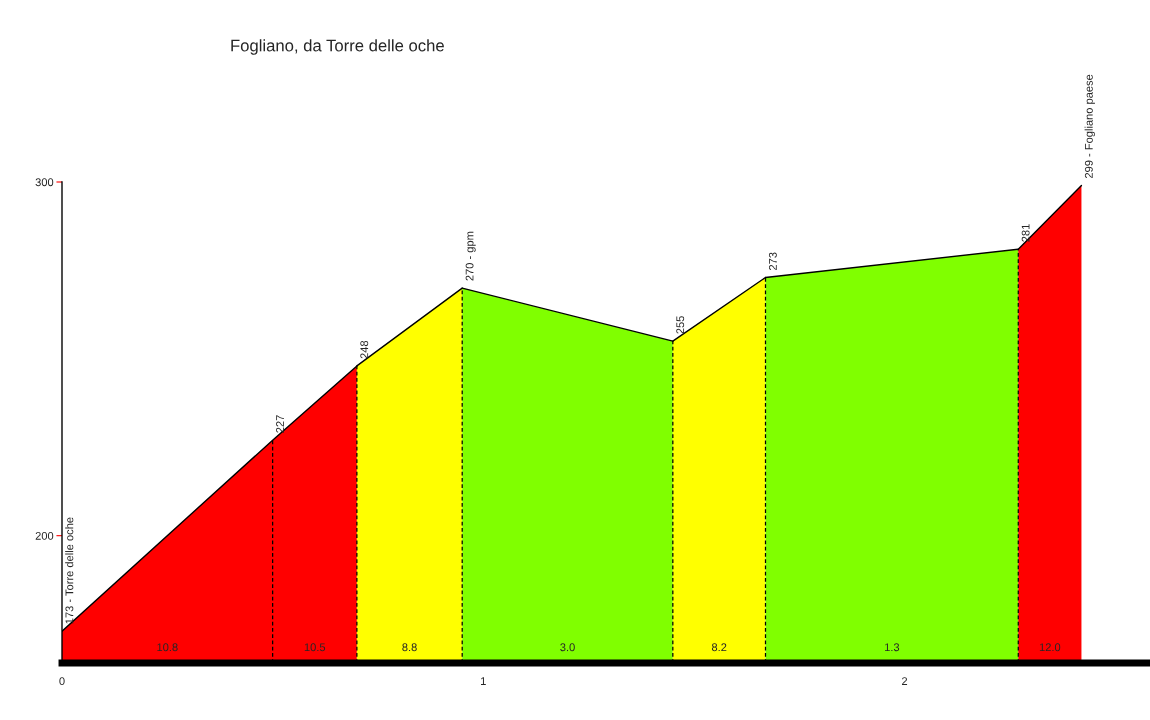  I want to click on x-tick-label: 0, so click(62, 681).